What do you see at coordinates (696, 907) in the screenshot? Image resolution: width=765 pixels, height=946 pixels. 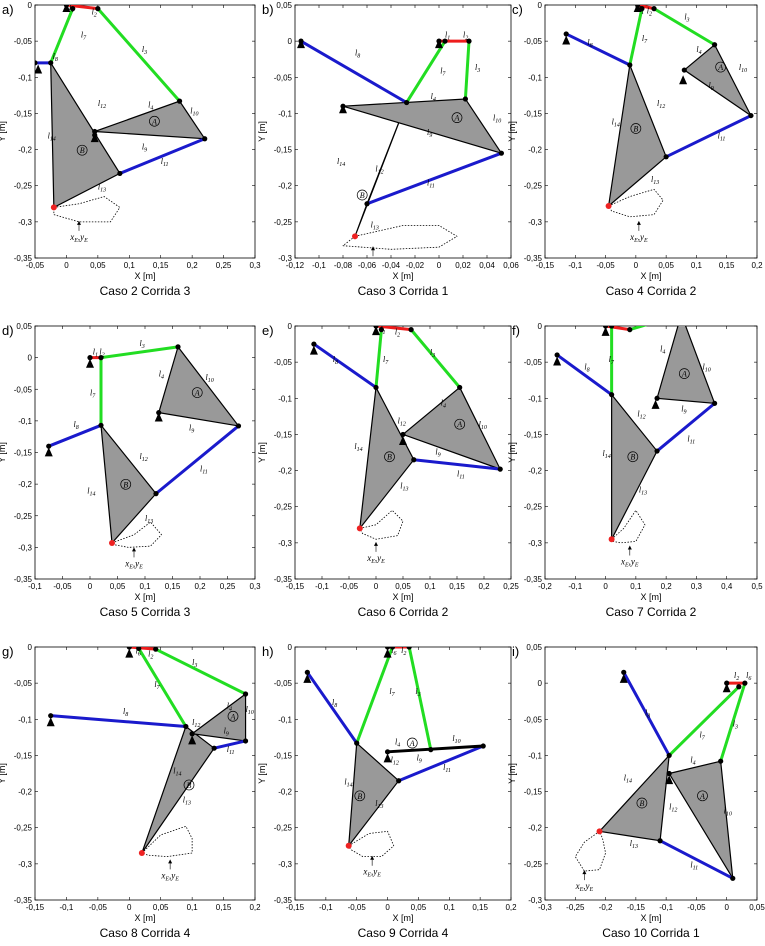 I see `x-tick-label: -0,05` at bounding box center [696, 907].